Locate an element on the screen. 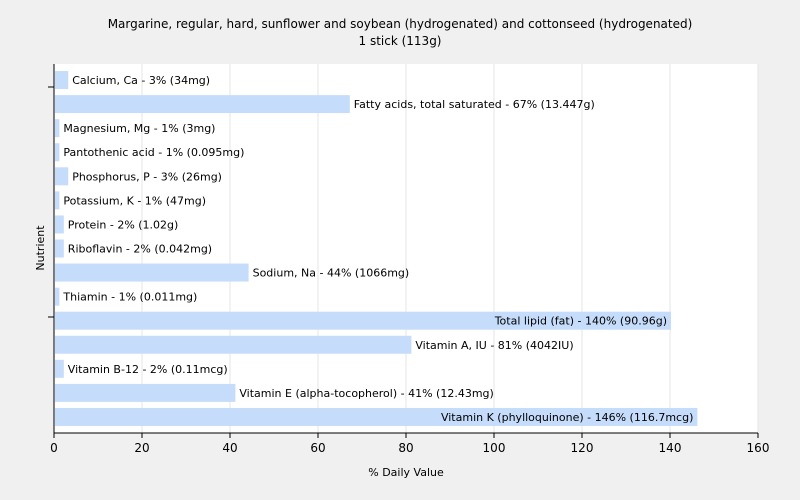 This screenshot has height=500, width=800. bar-label: Riboflavin - 2% (0.042mg) is located at coordinates (140, 249).